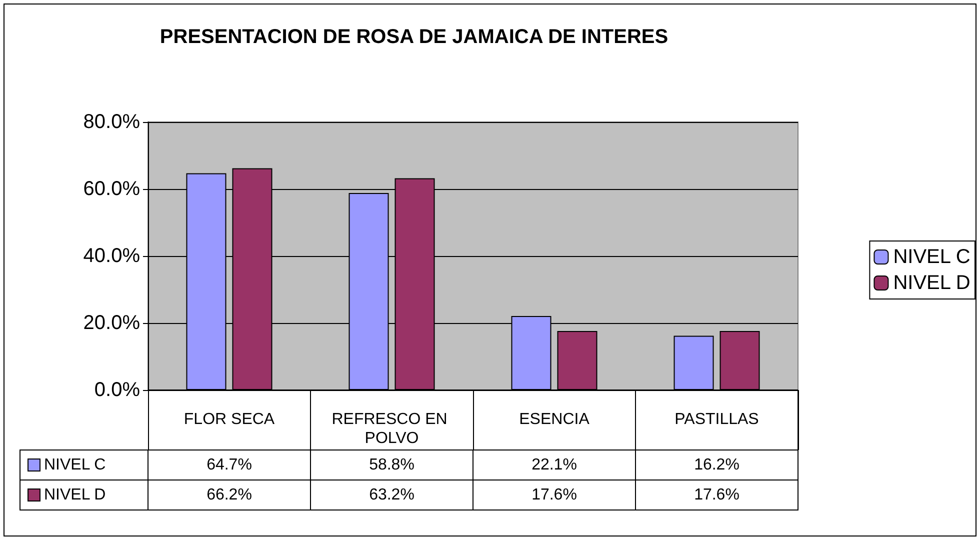  I want to click on data-label: 64.7%, so click(229, 465).